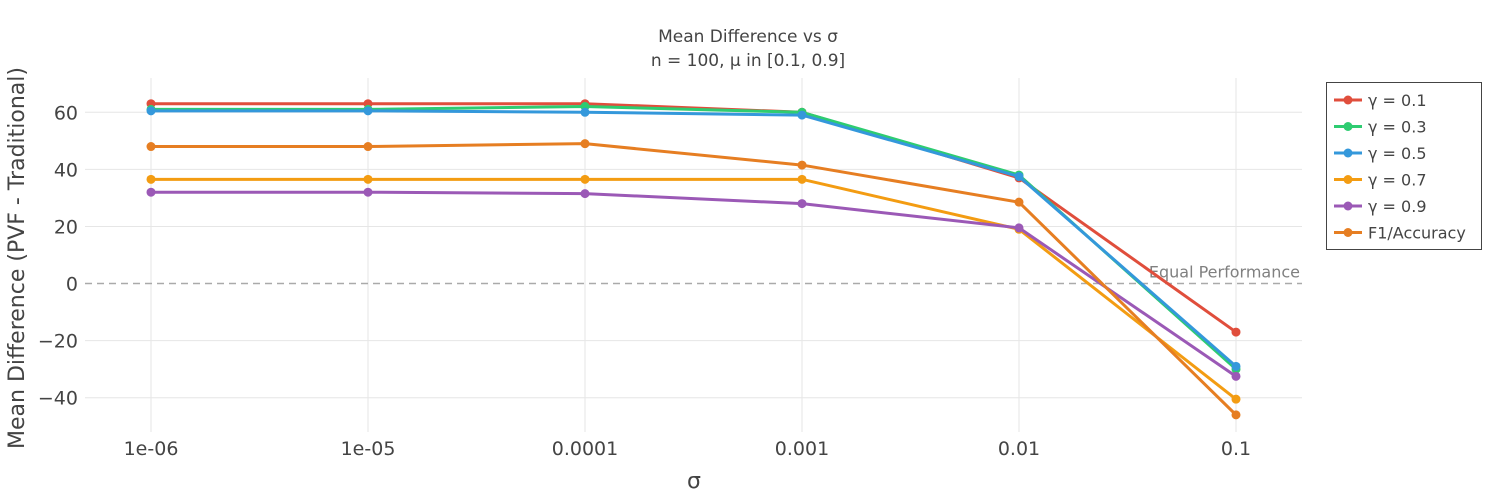 The width and height of the screenshot is (1496, 500). I want to click on legend-label: γ = 0.3, so click(1397, 127).